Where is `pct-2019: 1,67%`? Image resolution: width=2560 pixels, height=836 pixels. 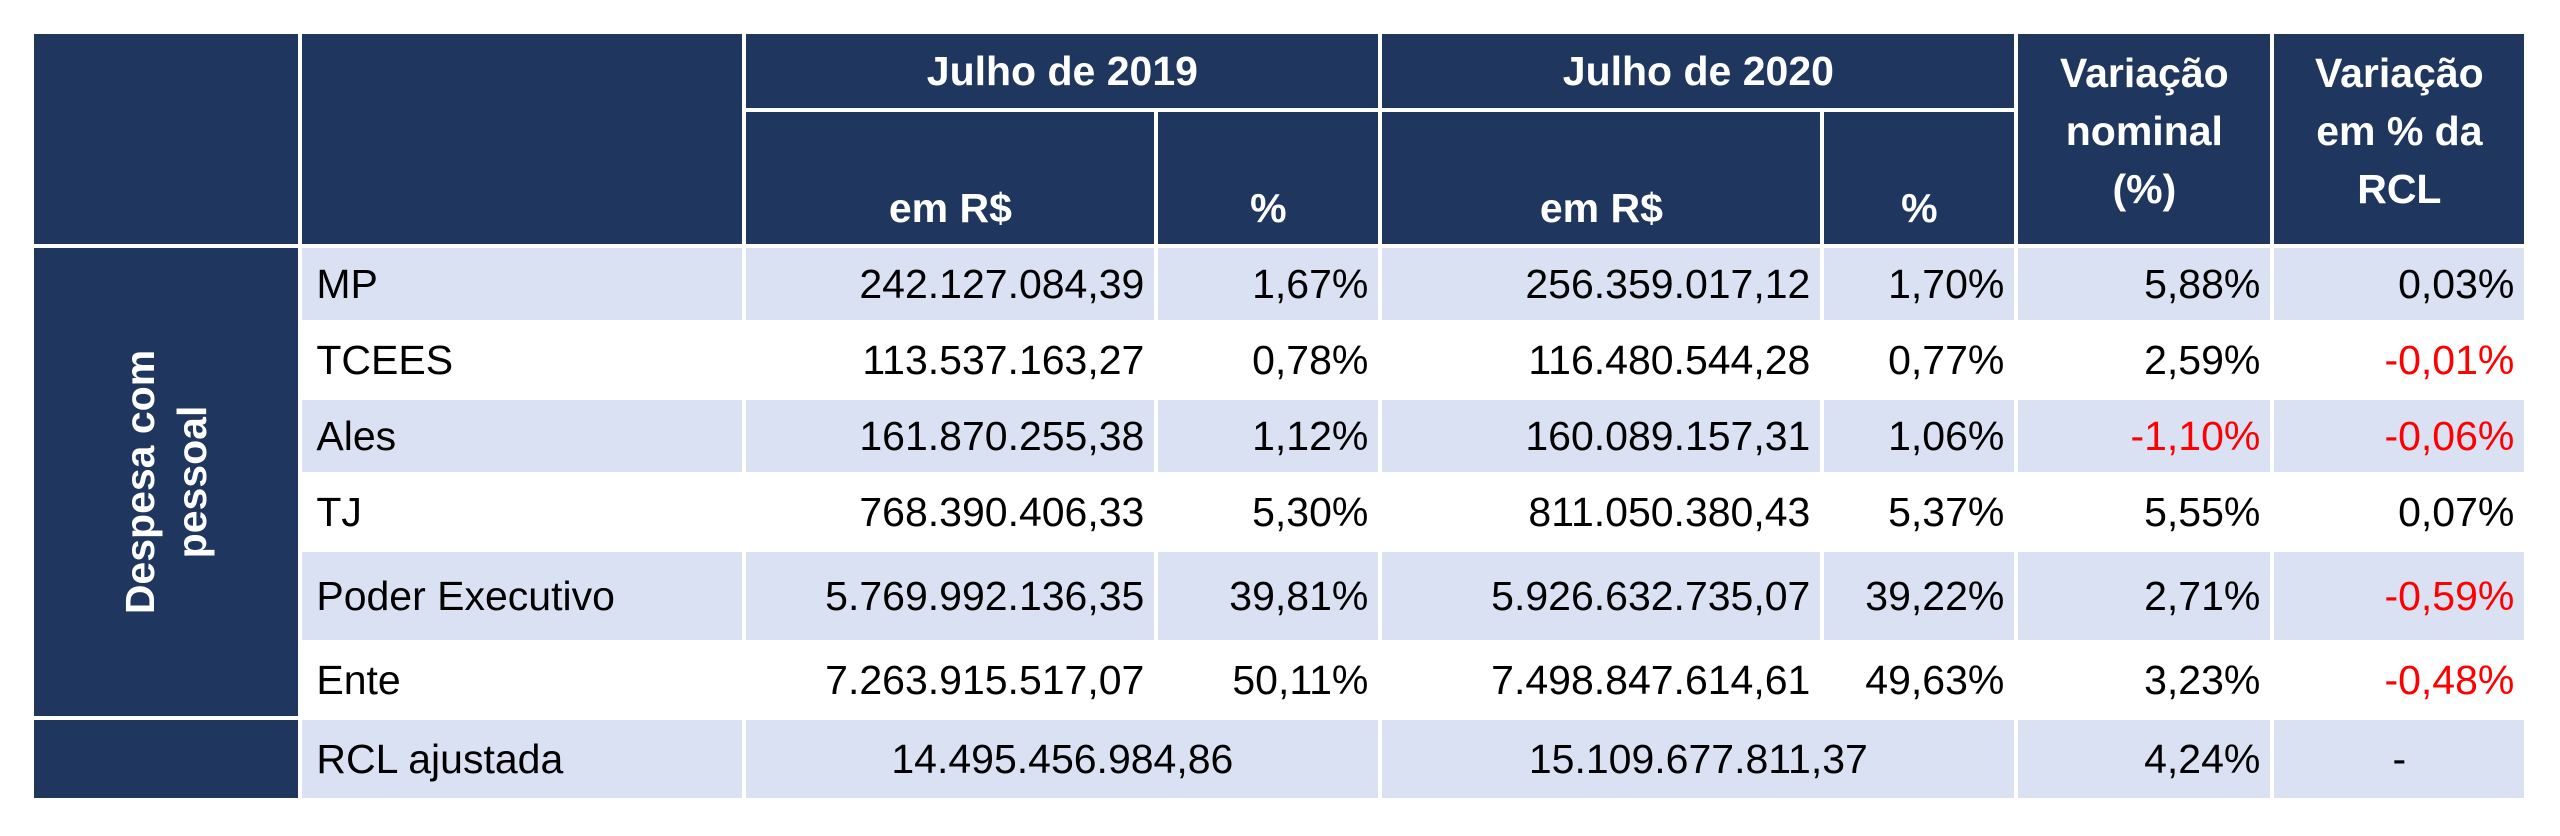 pct-2019: 1,67% is located at coordinates (1268, 284).